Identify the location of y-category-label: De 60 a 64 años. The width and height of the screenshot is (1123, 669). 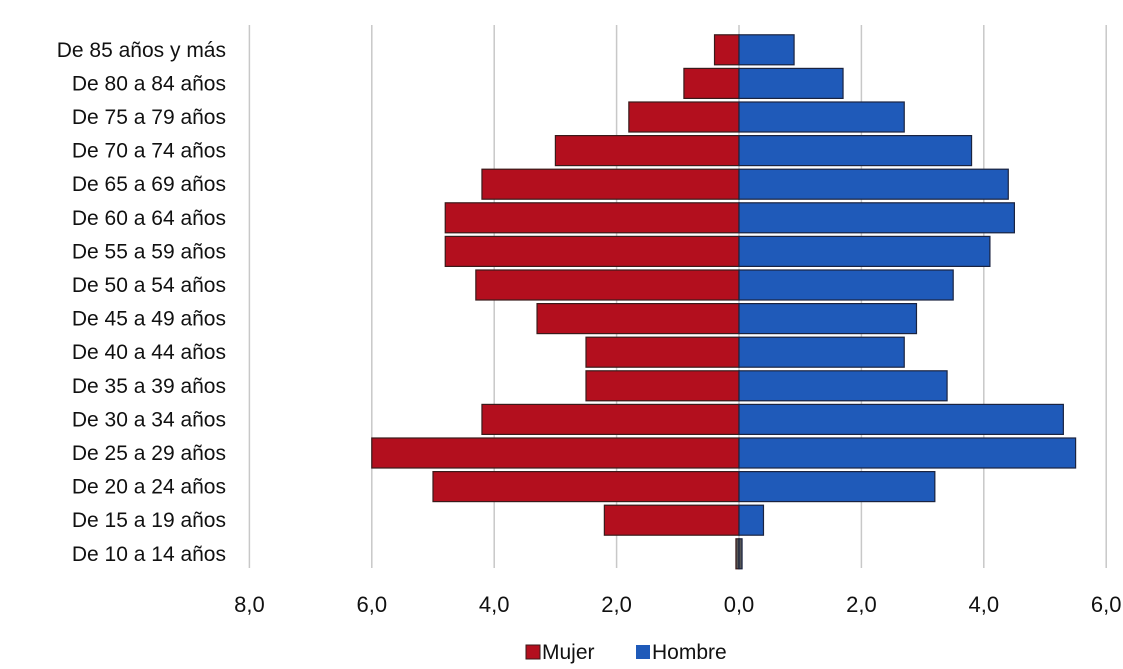
(149, 218).